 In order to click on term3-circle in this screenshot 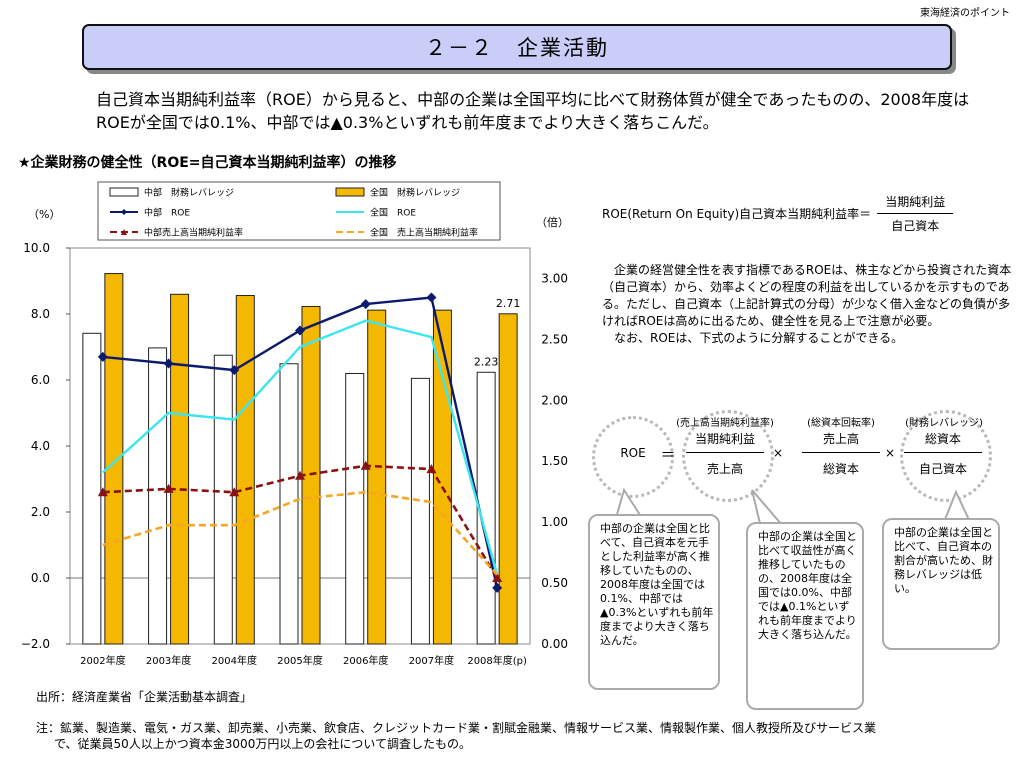, I will do `click(946, 456)`.